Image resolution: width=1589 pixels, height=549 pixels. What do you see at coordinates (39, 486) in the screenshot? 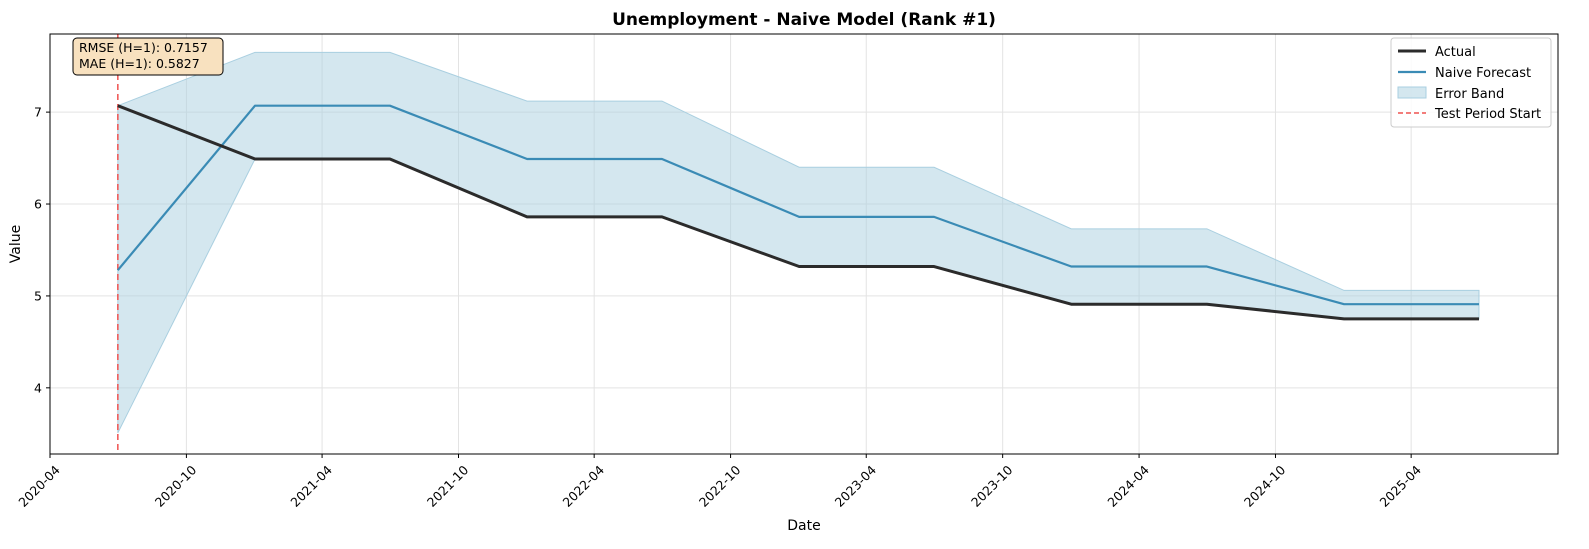
I see `x-tick-label: 2020-04` at bounding box center [39, 486].